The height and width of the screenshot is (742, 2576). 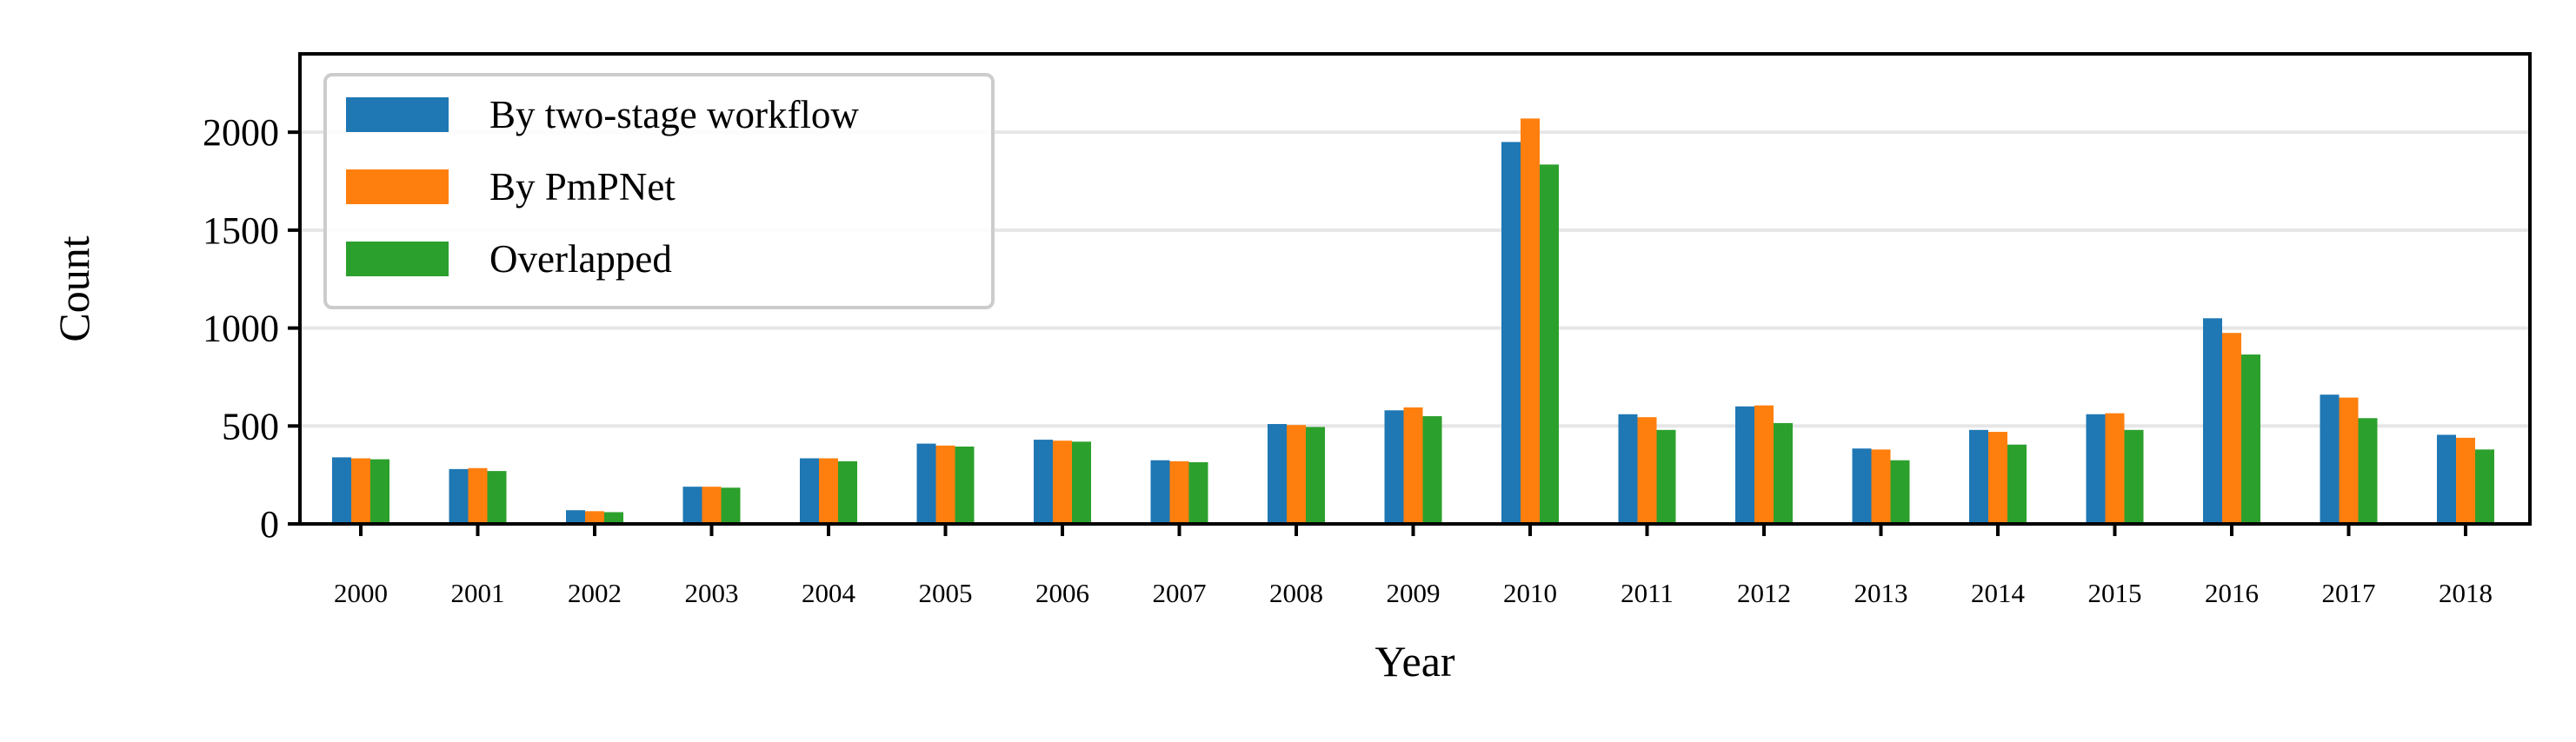 What do you see at coordinates (580, 259) in the screenshot?
I see `legend-label: Overlapped` at bounding box center [580, 259].